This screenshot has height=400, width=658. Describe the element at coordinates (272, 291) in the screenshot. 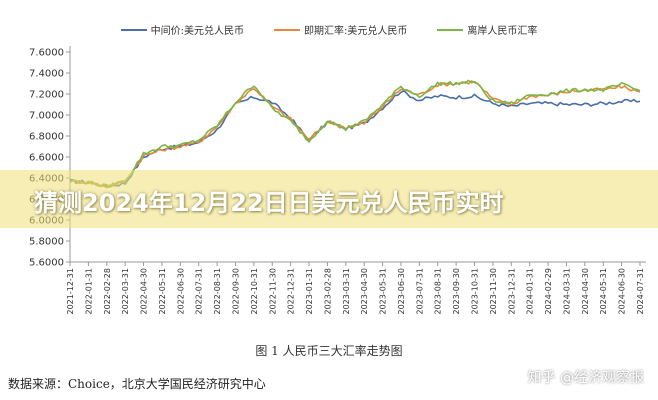

I see `x-tick-label: 2022-11-30` at that location.